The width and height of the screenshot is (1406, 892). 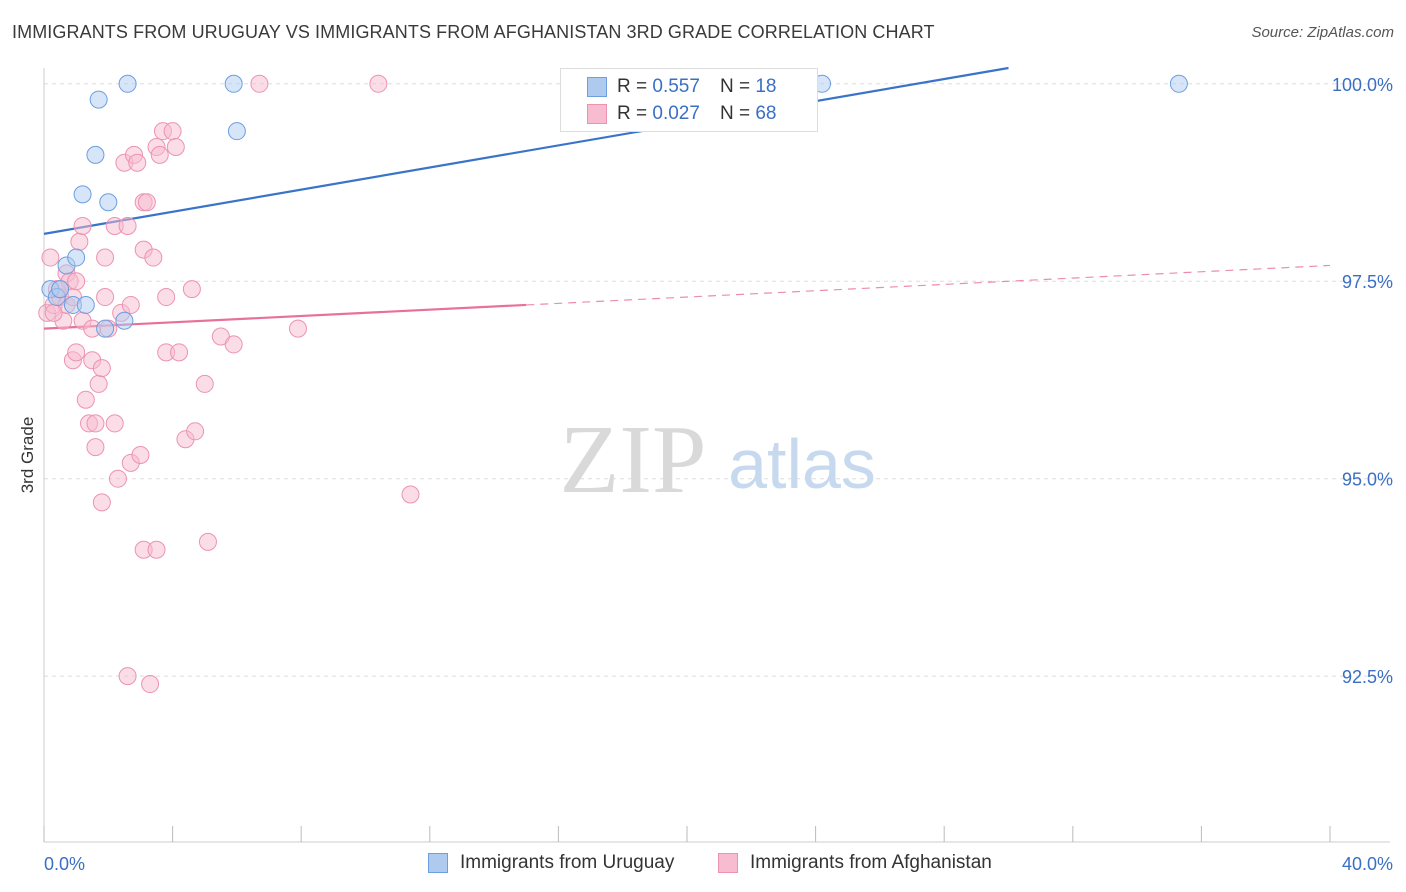 I want to click on series-legend-afghanistan: Immigrants from Afghanistan, so click(x=855, y=863).